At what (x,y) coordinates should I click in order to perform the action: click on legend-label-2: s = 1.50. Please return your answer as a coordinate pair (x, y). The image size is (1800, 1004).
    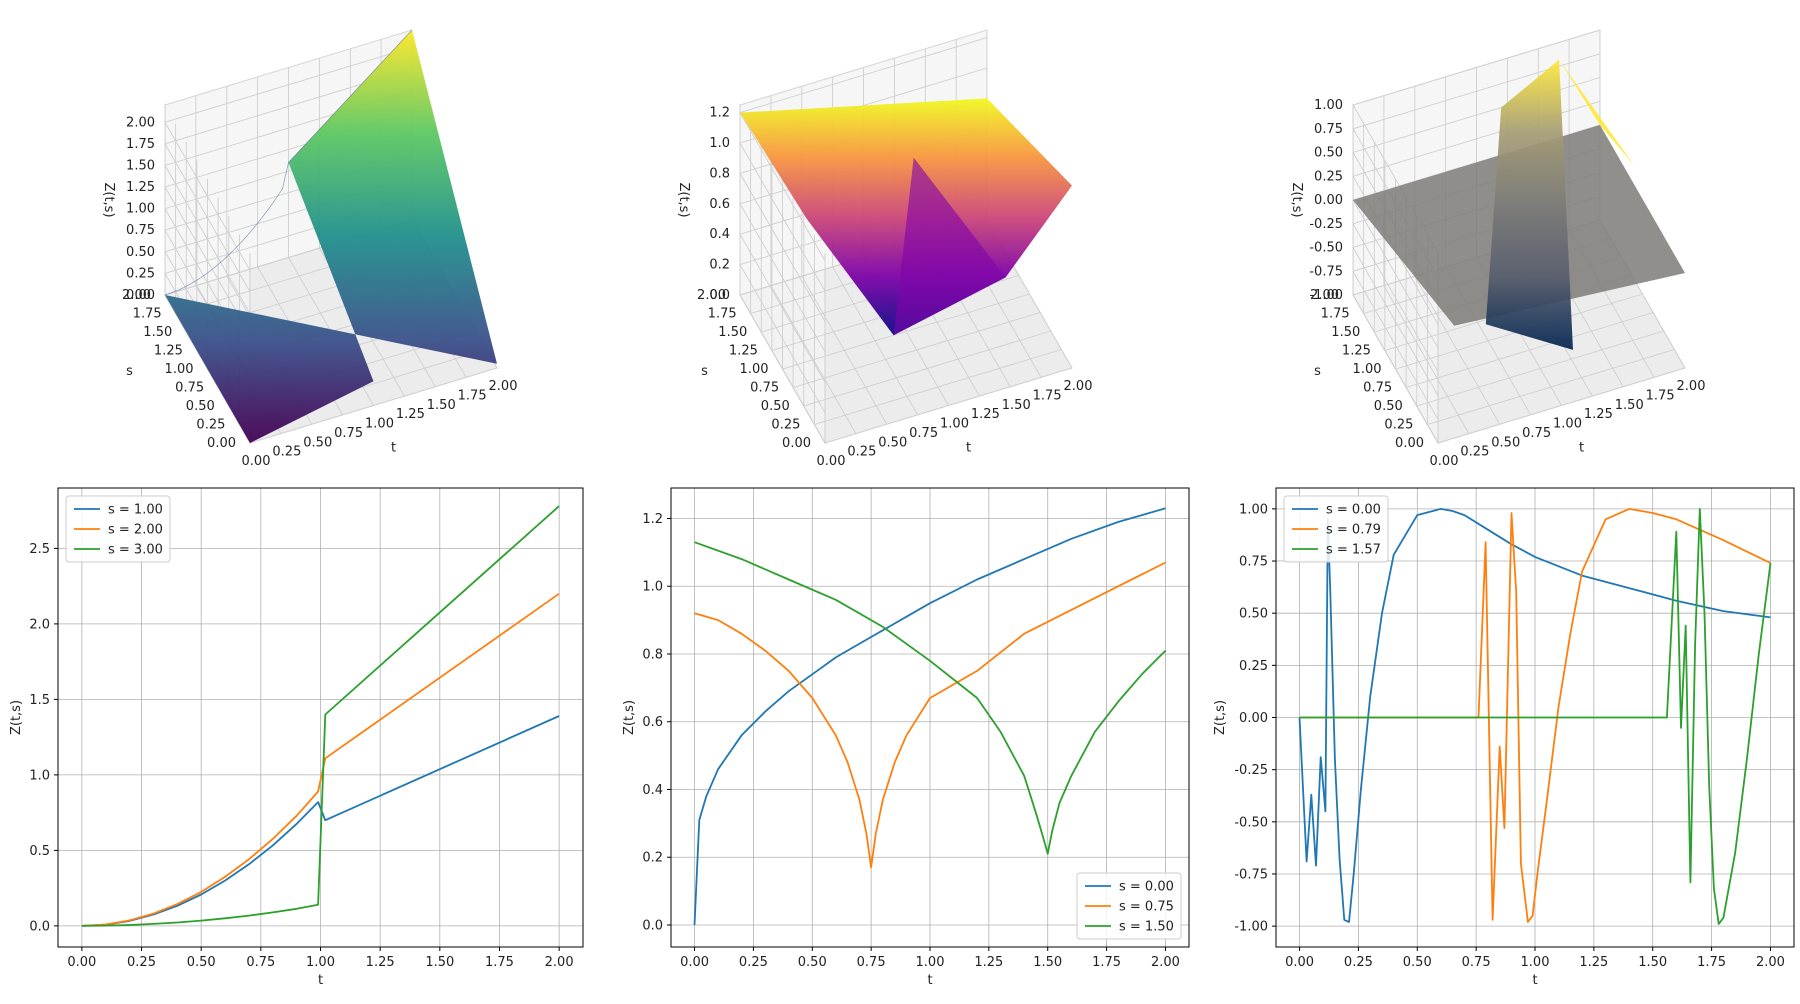
    Looking at the image, I should click on (1146, 927).